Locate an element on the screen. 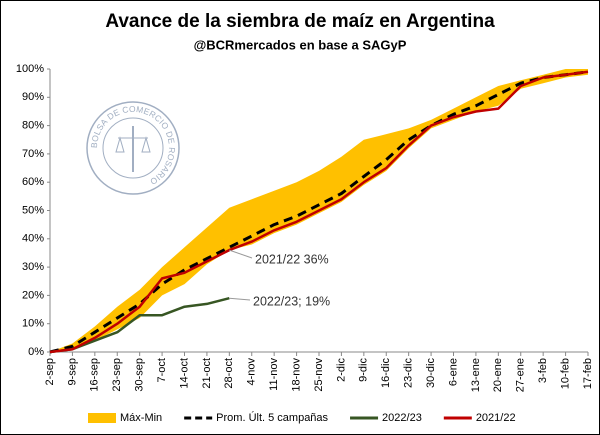 The width and height of the screenshot is (600, 435). y-tick-label: 10% is located at coordinates (33, 324).